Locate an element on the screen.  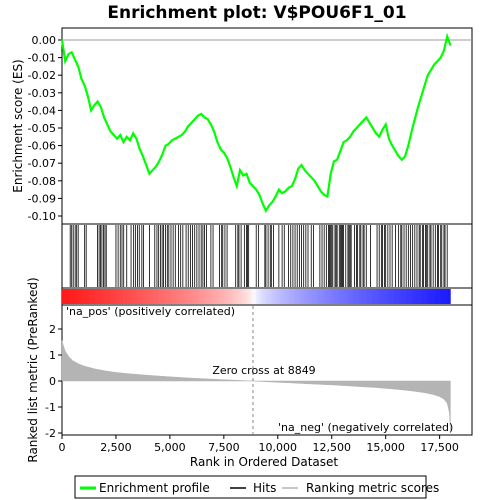
legend-label: Ranking metric scores is located at coordinates (372, 488).